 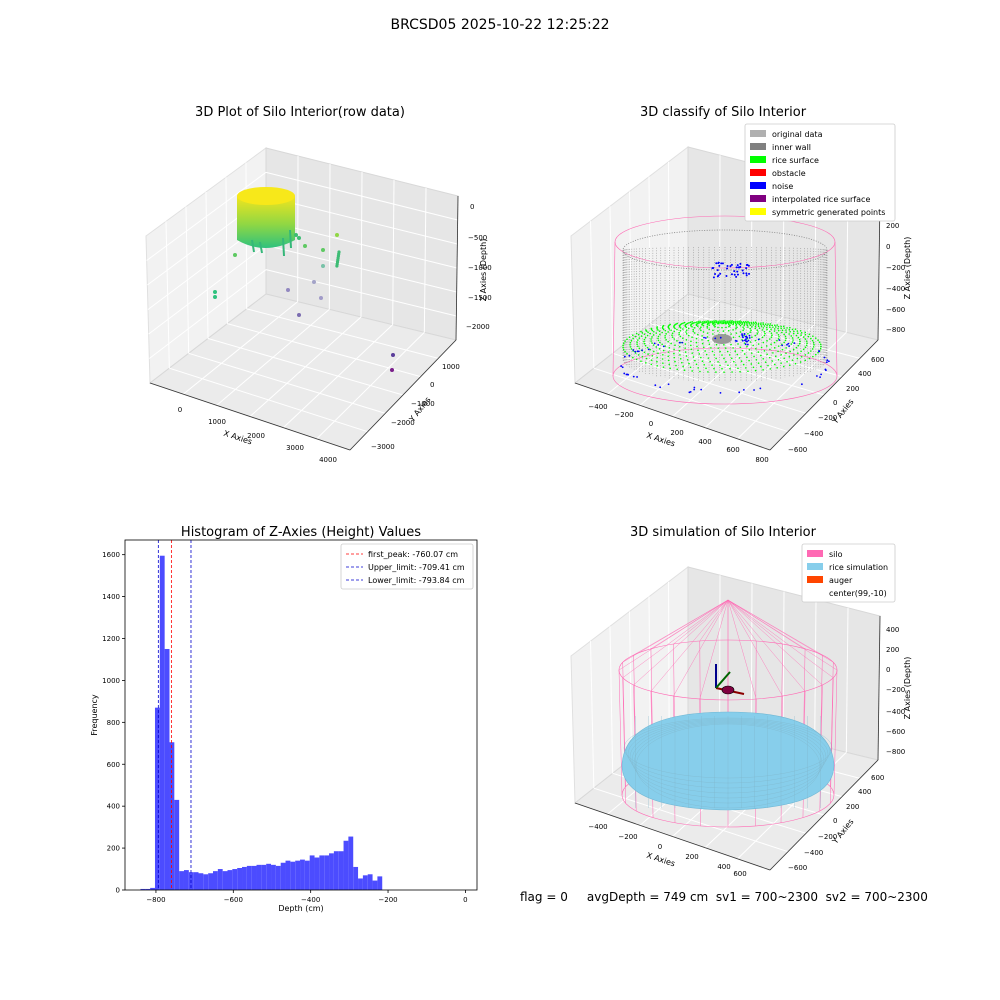 I want to click on legend-swatch, so click(x=815, y=579).